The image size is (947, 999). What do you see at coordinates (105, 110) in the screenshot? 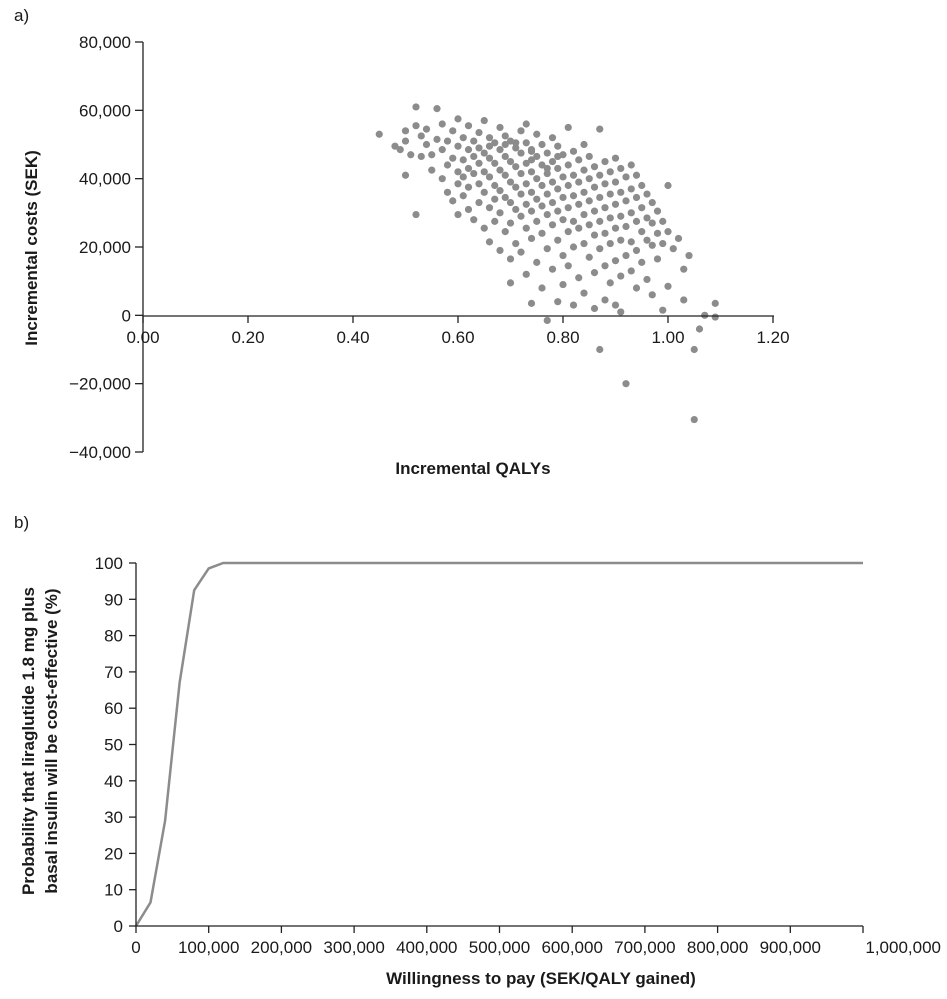
I see `scatter-y-tick-label: 60,000` at bounding box center [105, 110].